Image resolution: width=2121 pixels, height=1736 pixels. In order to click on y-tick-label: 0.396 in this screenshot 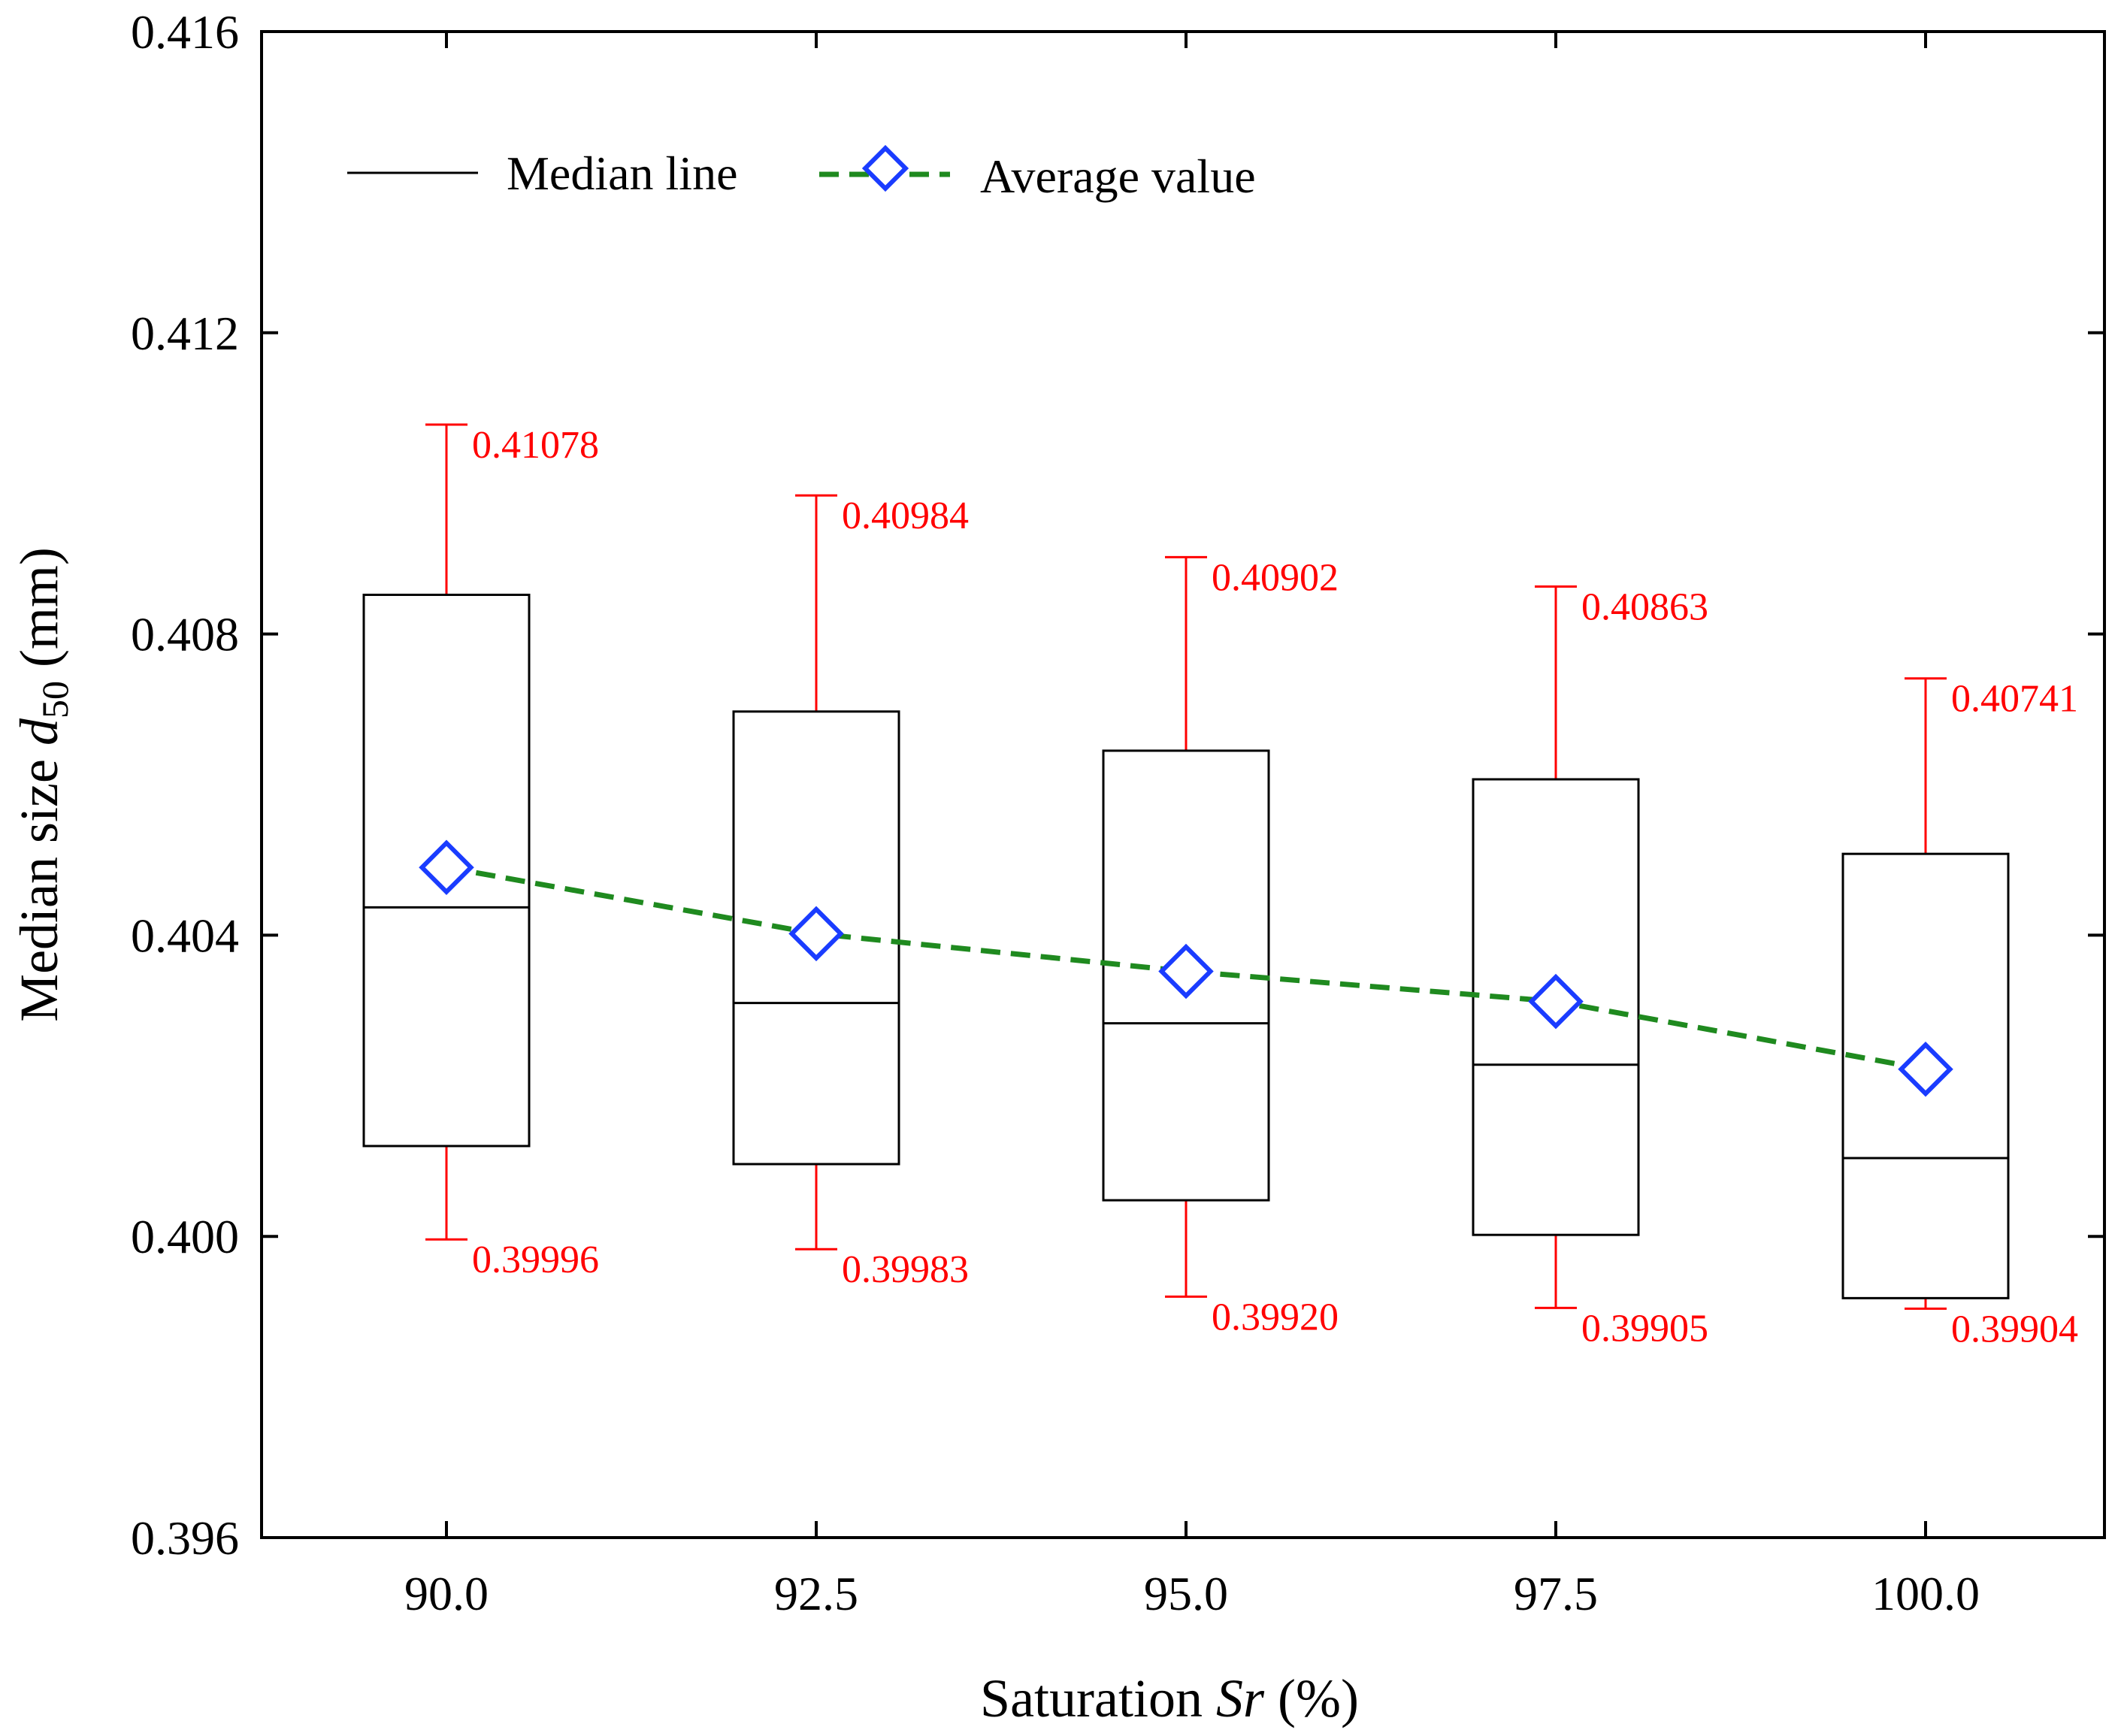, I will do `click(185, 1538)`.